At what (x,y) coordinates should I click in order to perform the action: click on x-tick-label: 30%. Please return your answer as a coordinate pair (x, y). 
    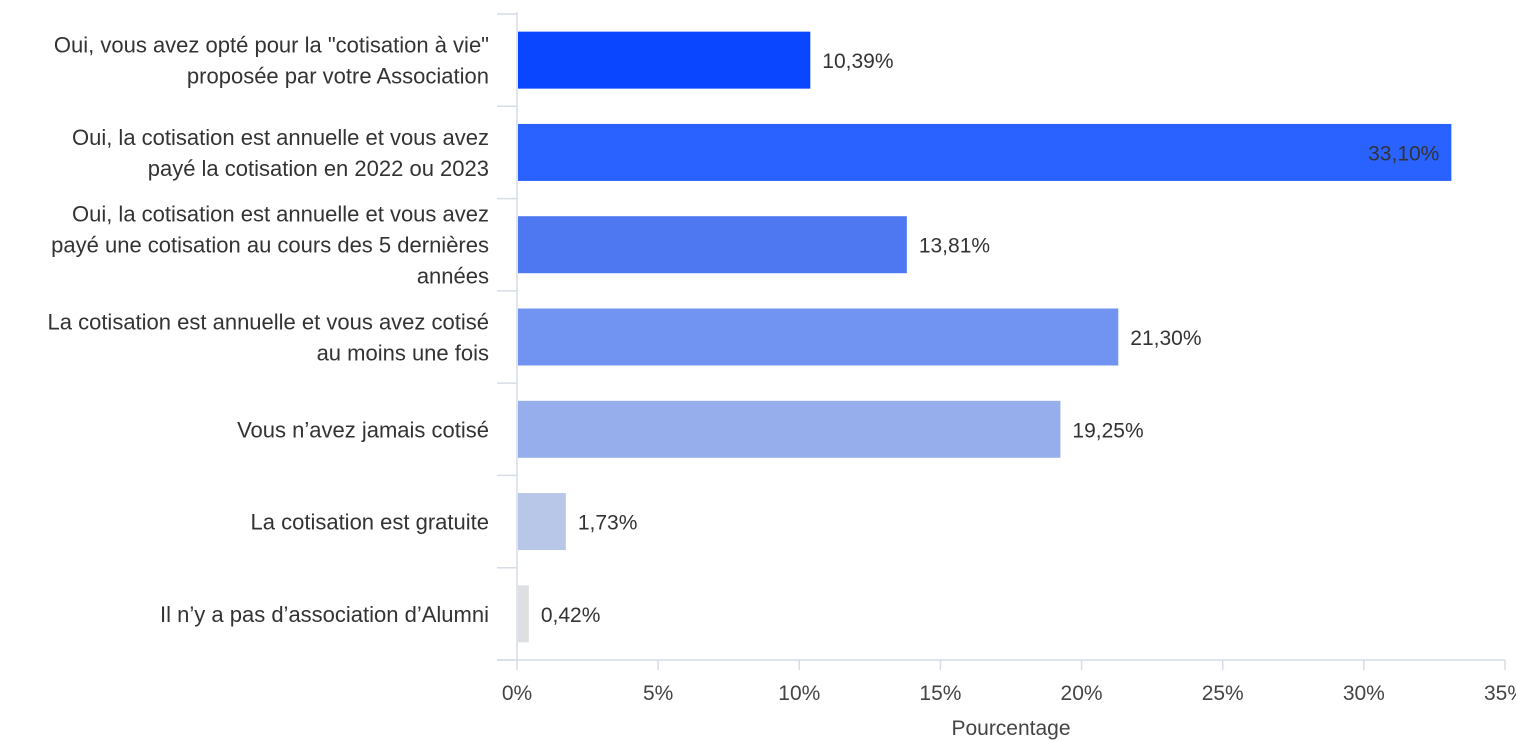
    Looking at the image, I should click on (1364, 693).